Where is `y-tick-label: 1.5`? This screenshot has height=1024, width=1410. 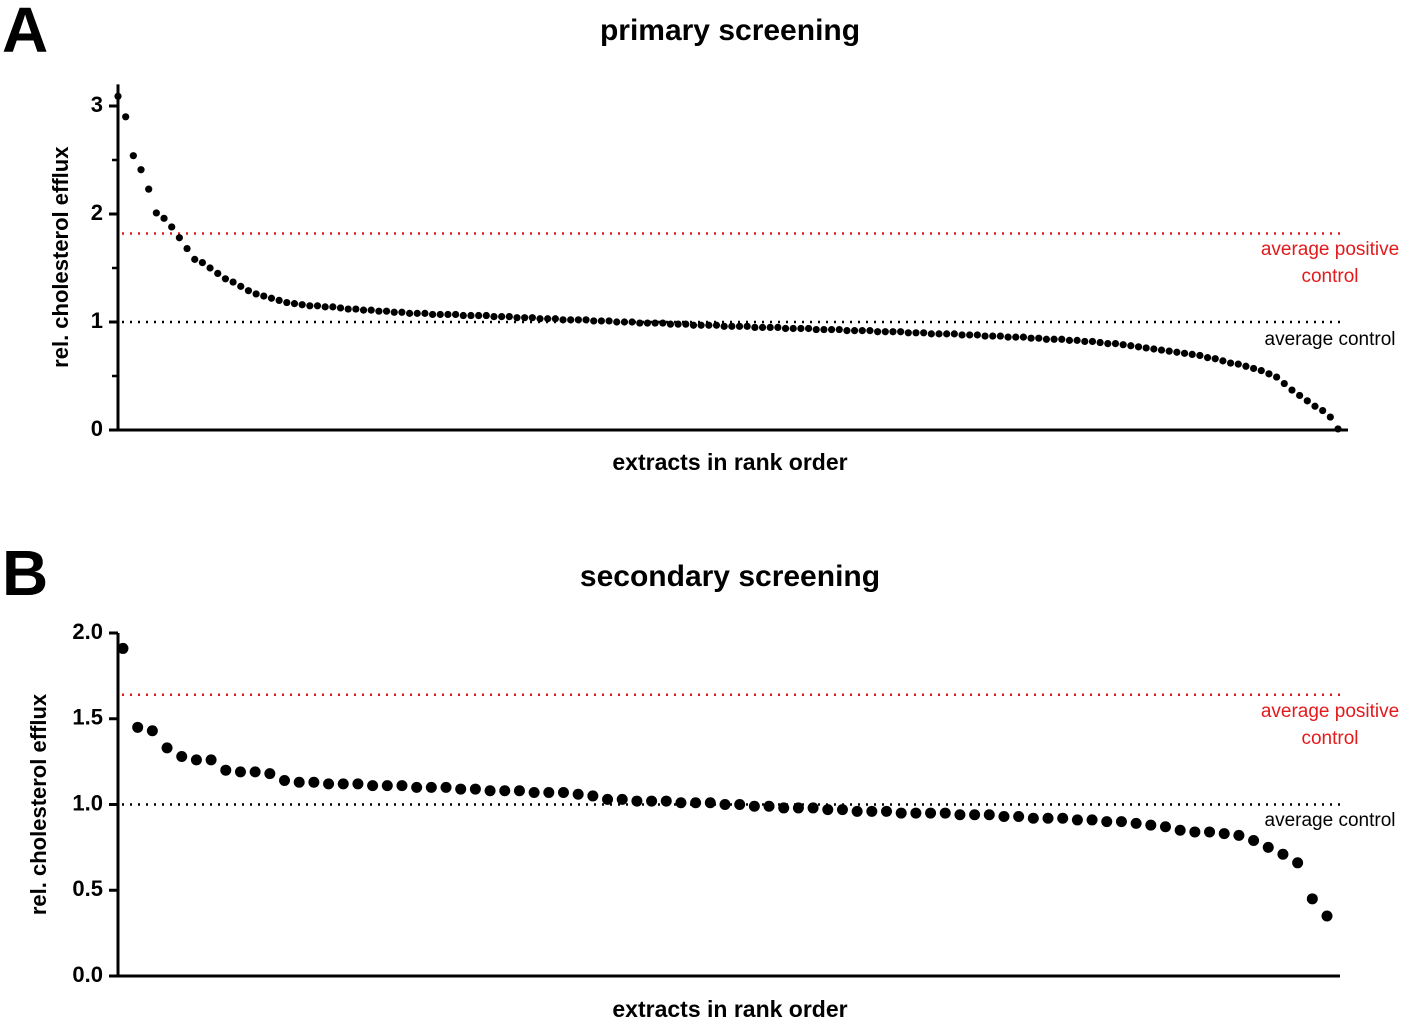
y-tick-label: 1.5 is located at coordinates (87, 717).